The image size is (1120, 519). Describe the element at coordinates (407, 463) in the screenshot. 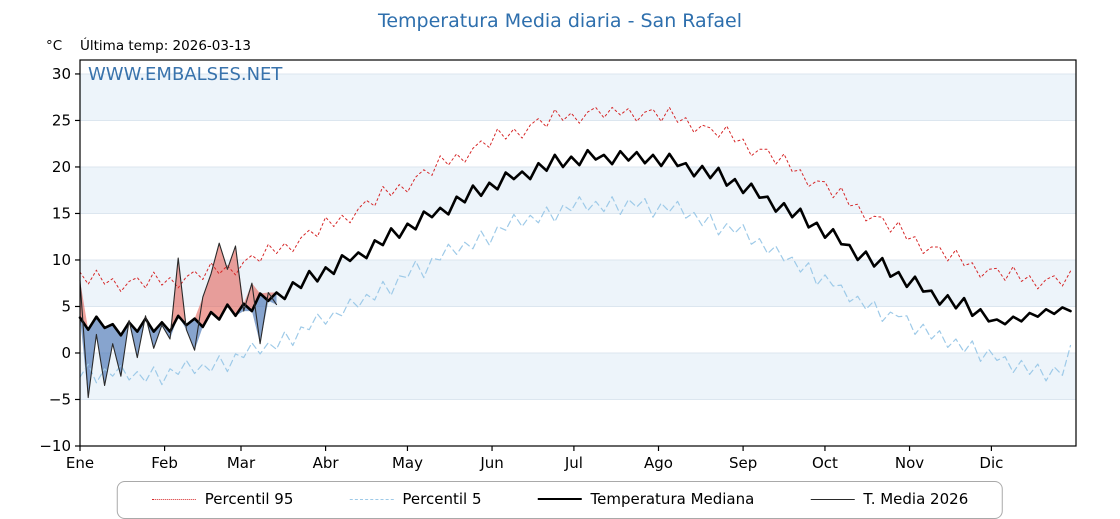

I see `svg-text: May` at that location.